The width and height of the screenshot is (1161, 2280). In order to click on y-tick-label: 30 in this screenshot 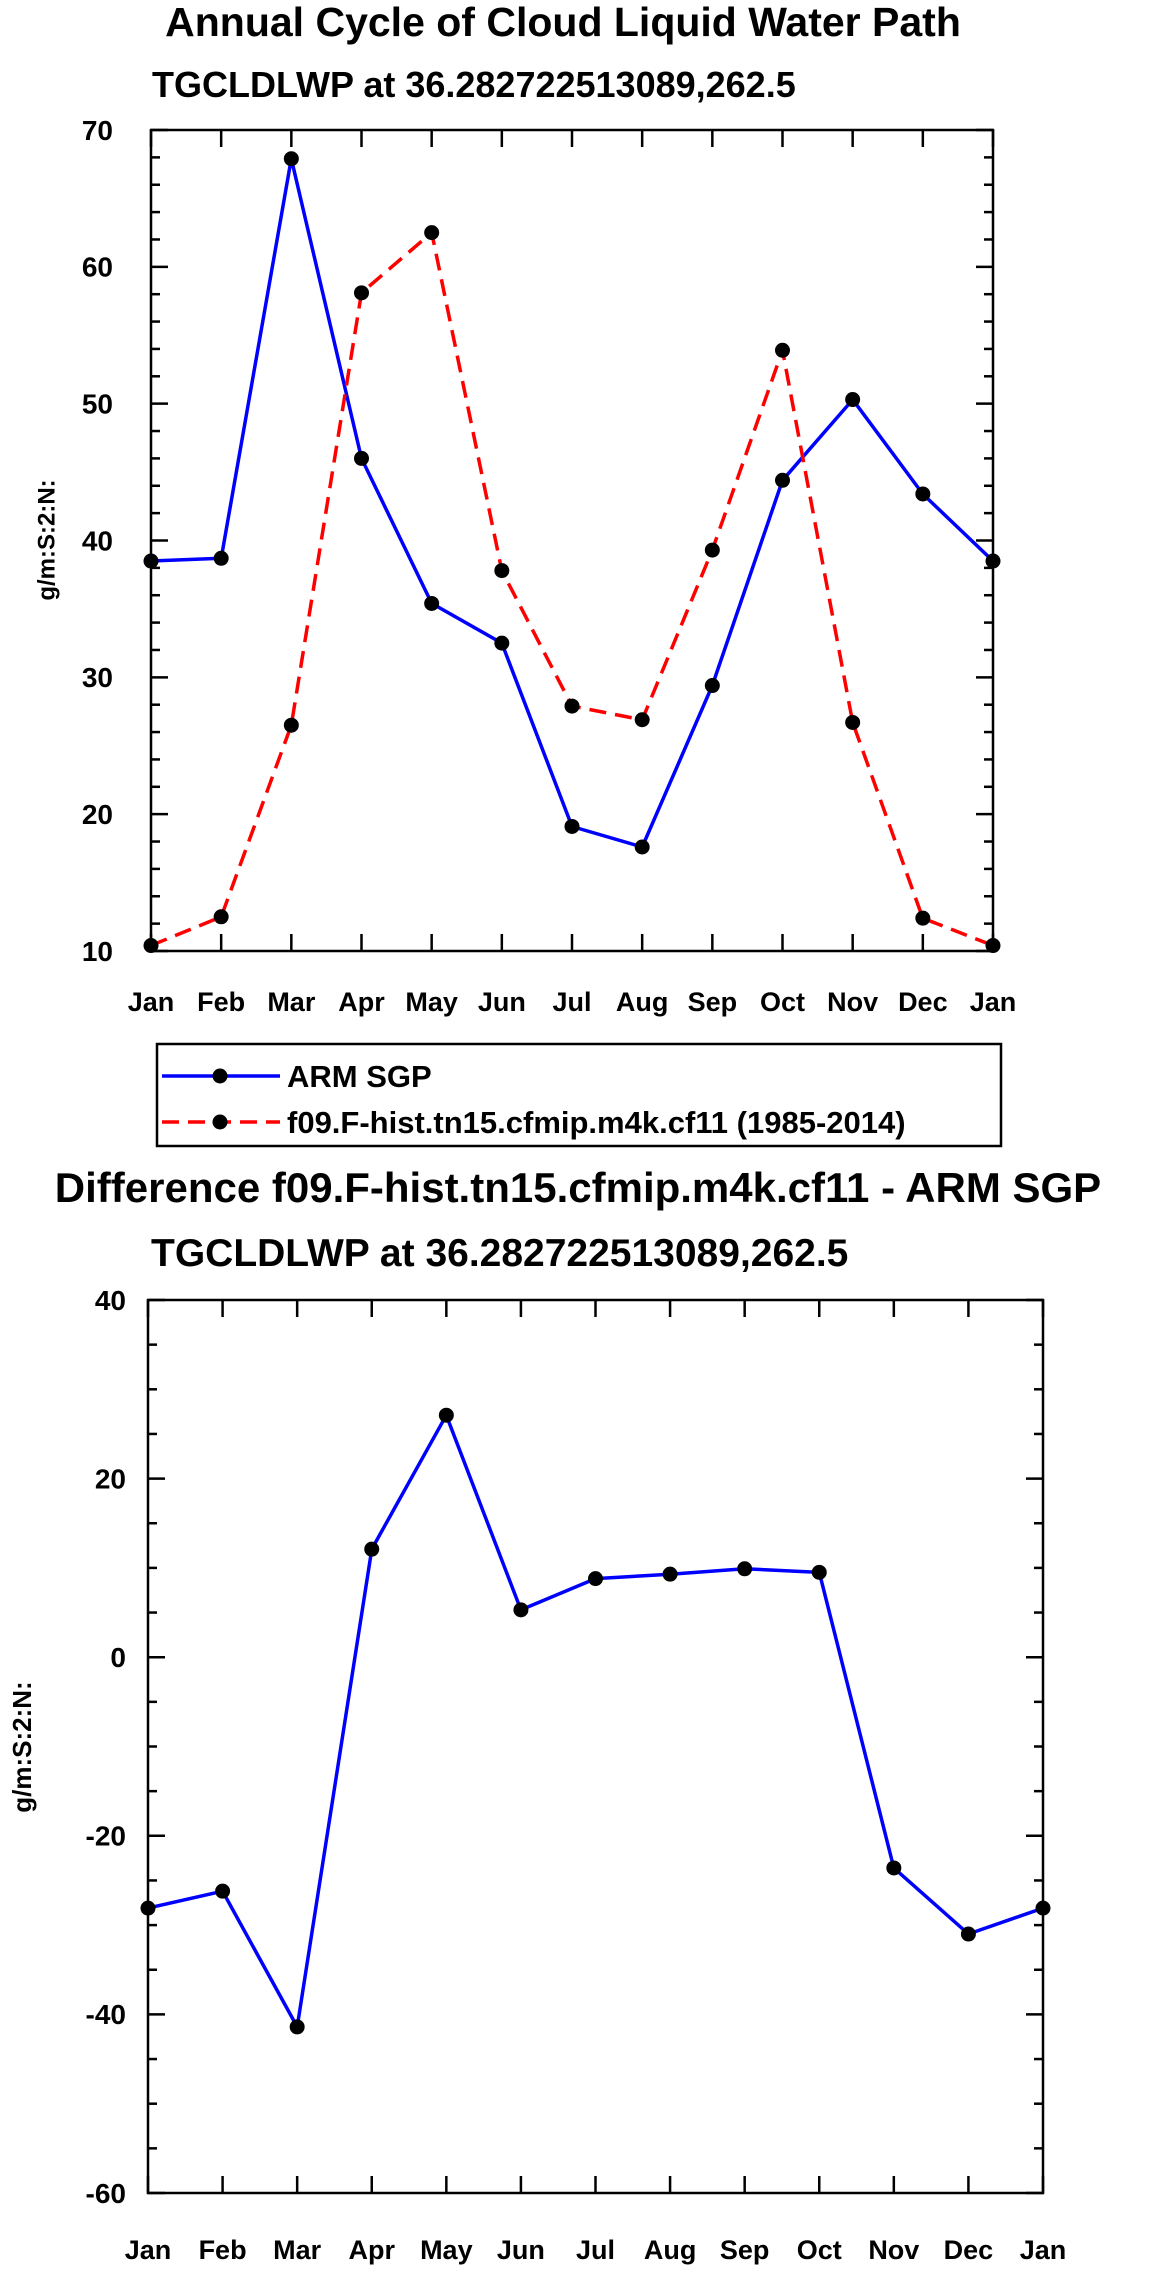, I will do `click(97, 677)`.